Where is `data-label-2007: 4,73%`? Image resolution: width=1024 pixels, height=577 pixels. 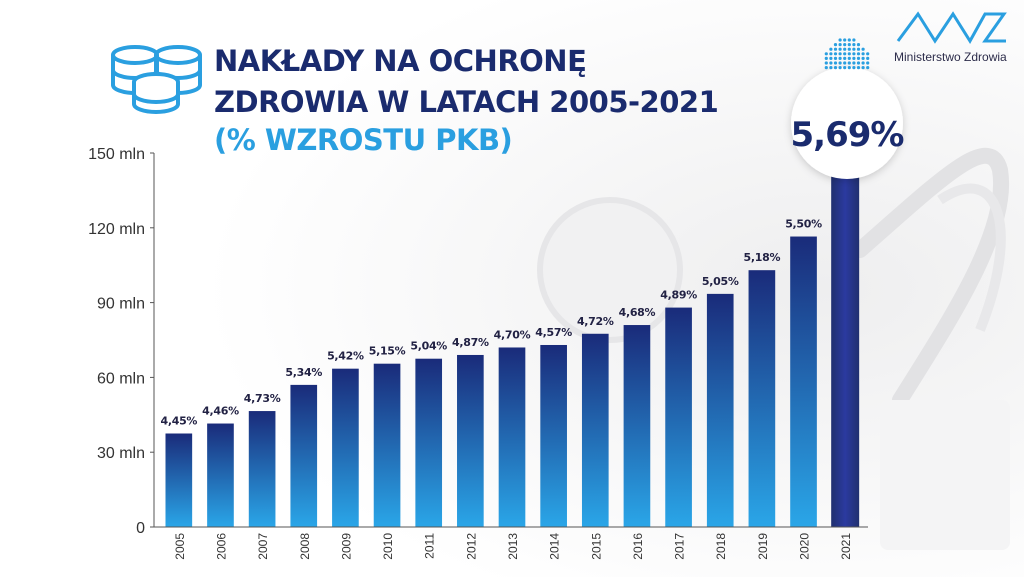
data-label-2007: 4,73% is located at coordinates (262, 398).